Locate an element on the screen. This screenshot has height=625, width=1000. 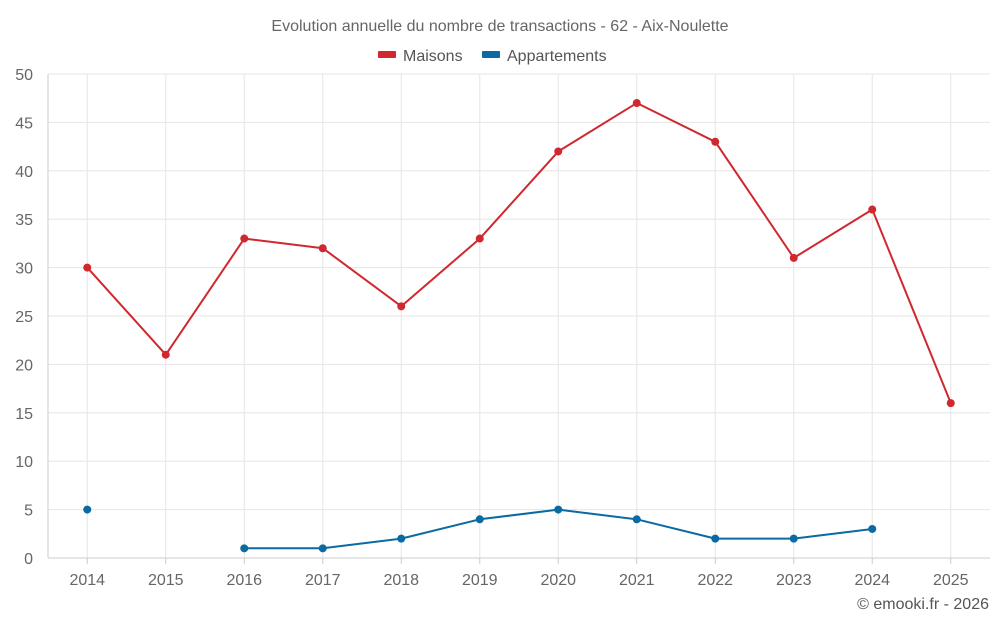
y-tick-label: 35 is located at coordinates (24, 220).